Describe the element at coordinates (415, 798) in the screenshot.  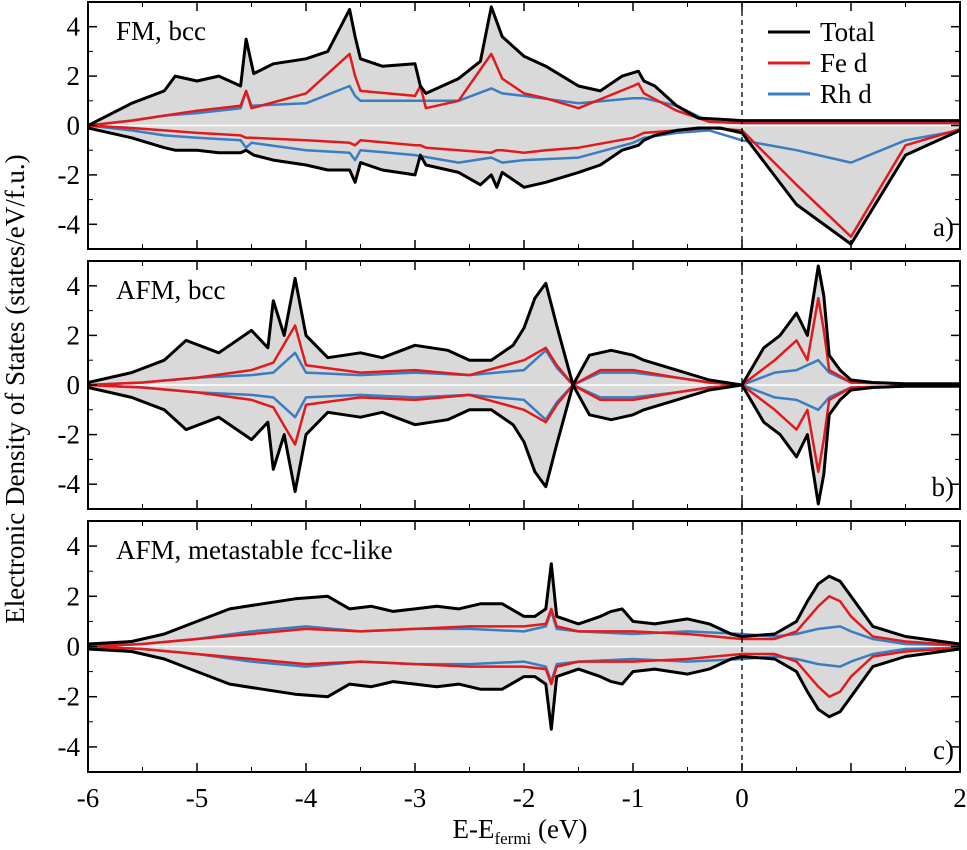
I see `x-tick-label: -3` at that location.